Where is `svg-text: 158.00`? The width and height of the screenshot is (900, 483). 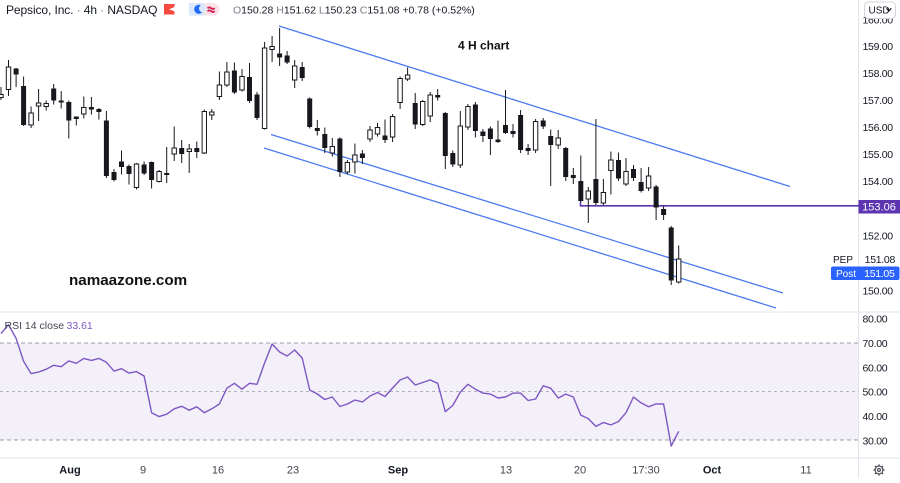 svg-text: 158.00 is located at coordinates (878, 74).